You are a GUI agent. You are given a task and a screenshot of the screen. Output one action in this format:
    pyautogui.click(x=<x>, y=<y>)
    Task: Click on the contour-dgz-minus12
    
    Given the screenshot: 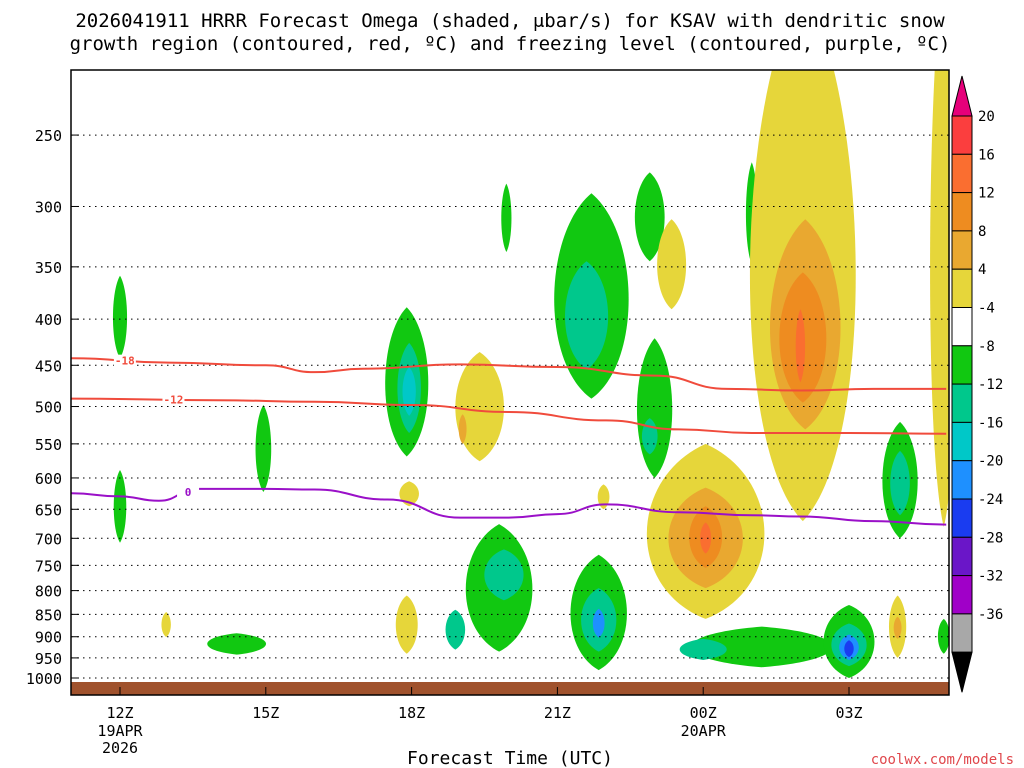 What is the action you would take?
    pyautogui.click(x=509, y=416)
    